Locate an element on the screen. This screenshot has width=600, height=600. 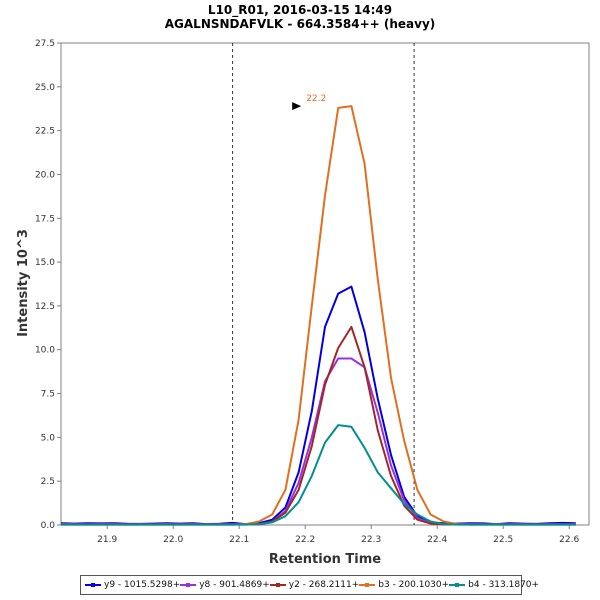
x-tick-label: 22.2 is located at coordinates (305, 540).